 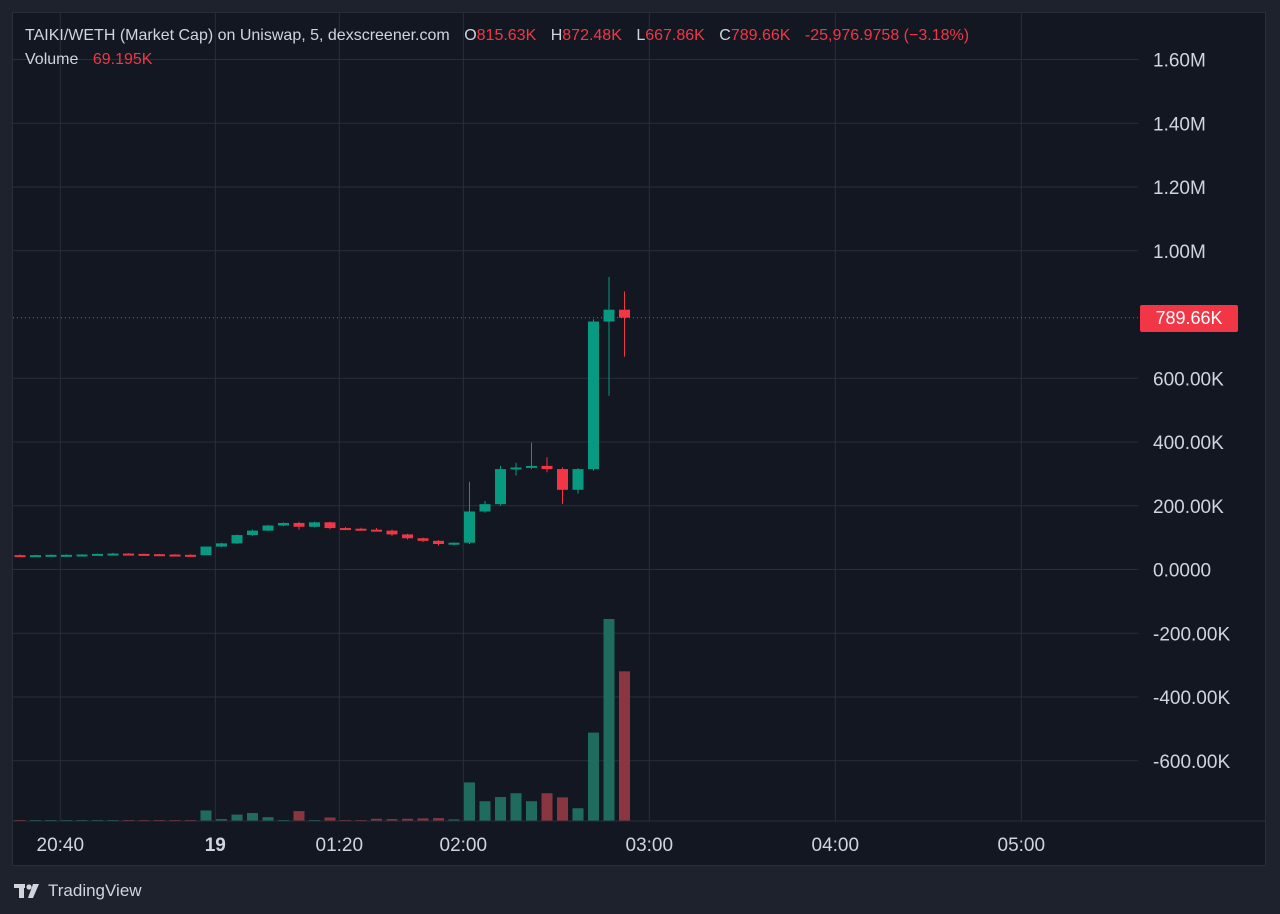 What do you see at coordinates (725, 35) in the screenshot?
I see `close-label: C` at bounding box center [725, 35].